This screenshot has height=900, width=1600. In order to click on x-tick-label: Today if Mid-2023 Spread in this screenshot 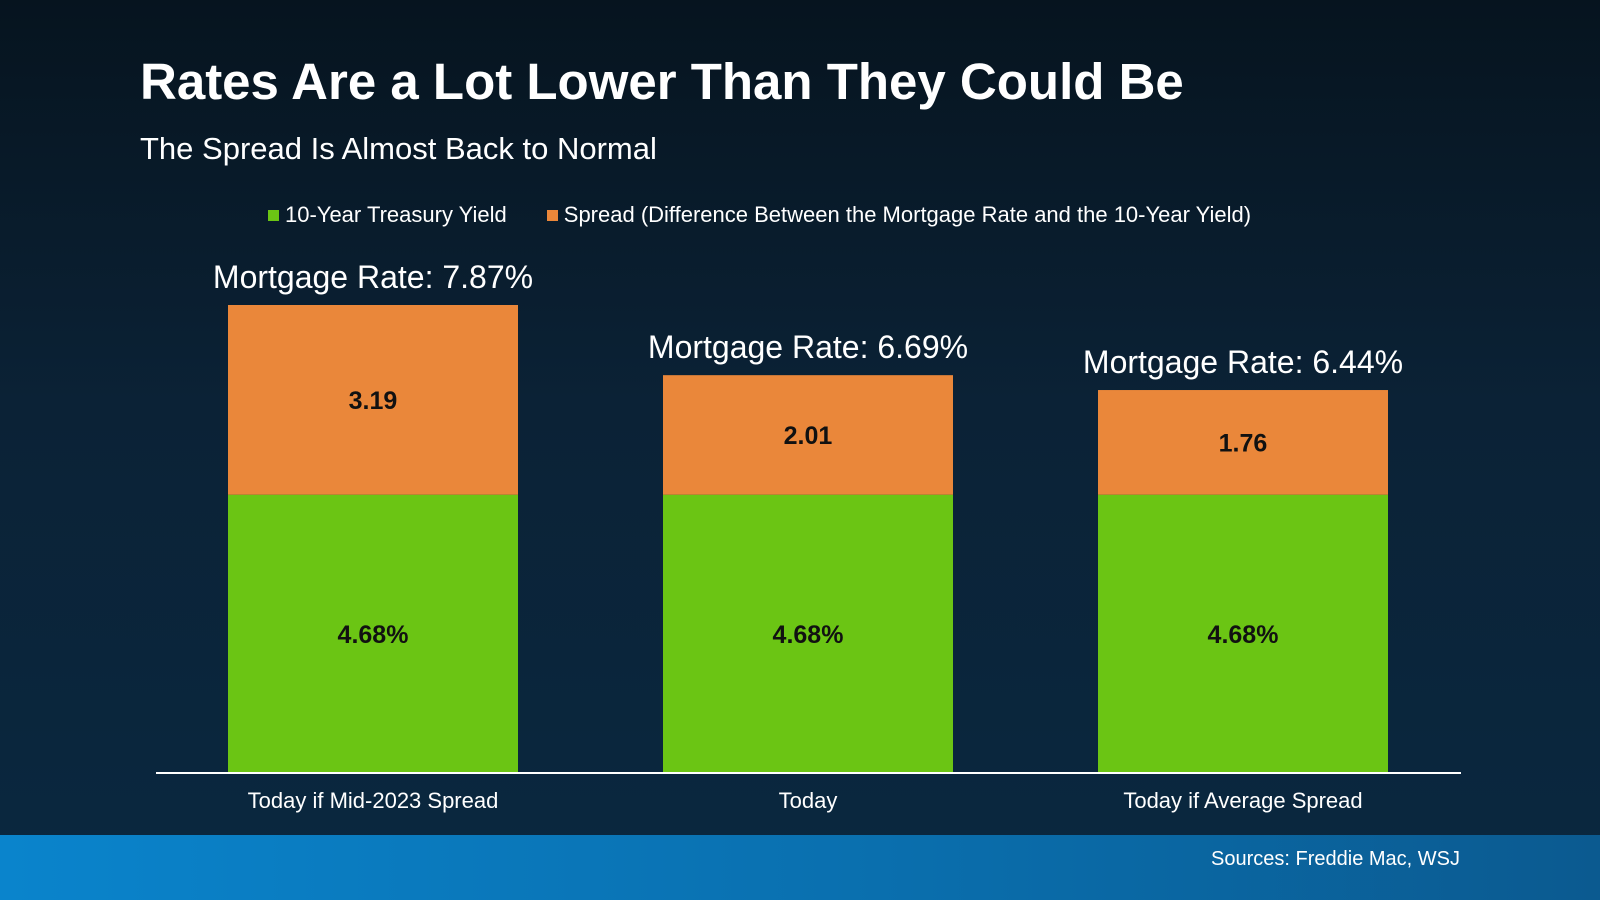, I will do `click(373, 800)`.